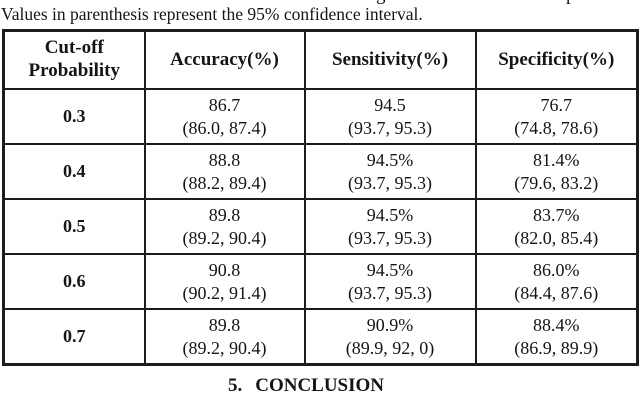 This screenshot has height=401, width=640. Describe the element at coordinates (390, 347) in the screenshot. I see `sensitivity-ci: (89.9, 92, 0)` at that location.